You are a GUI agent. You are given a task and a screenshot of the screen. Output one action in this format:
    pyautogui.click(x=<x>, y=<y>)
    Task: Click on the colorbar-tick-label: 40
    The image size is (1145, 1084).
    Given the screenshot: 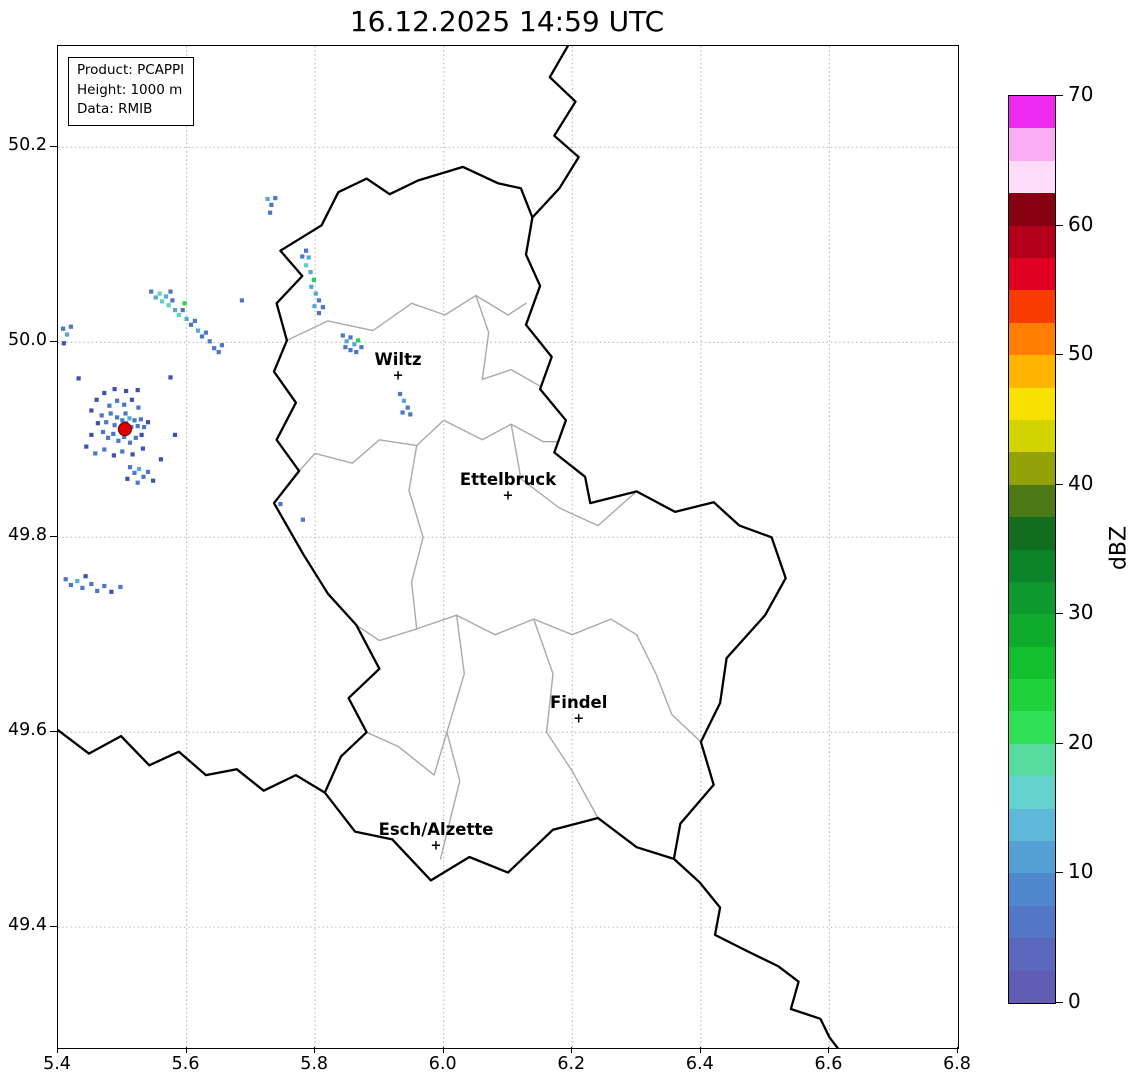 What is the action you would take?
    pyautogui.click(x=1081, y=482)
    